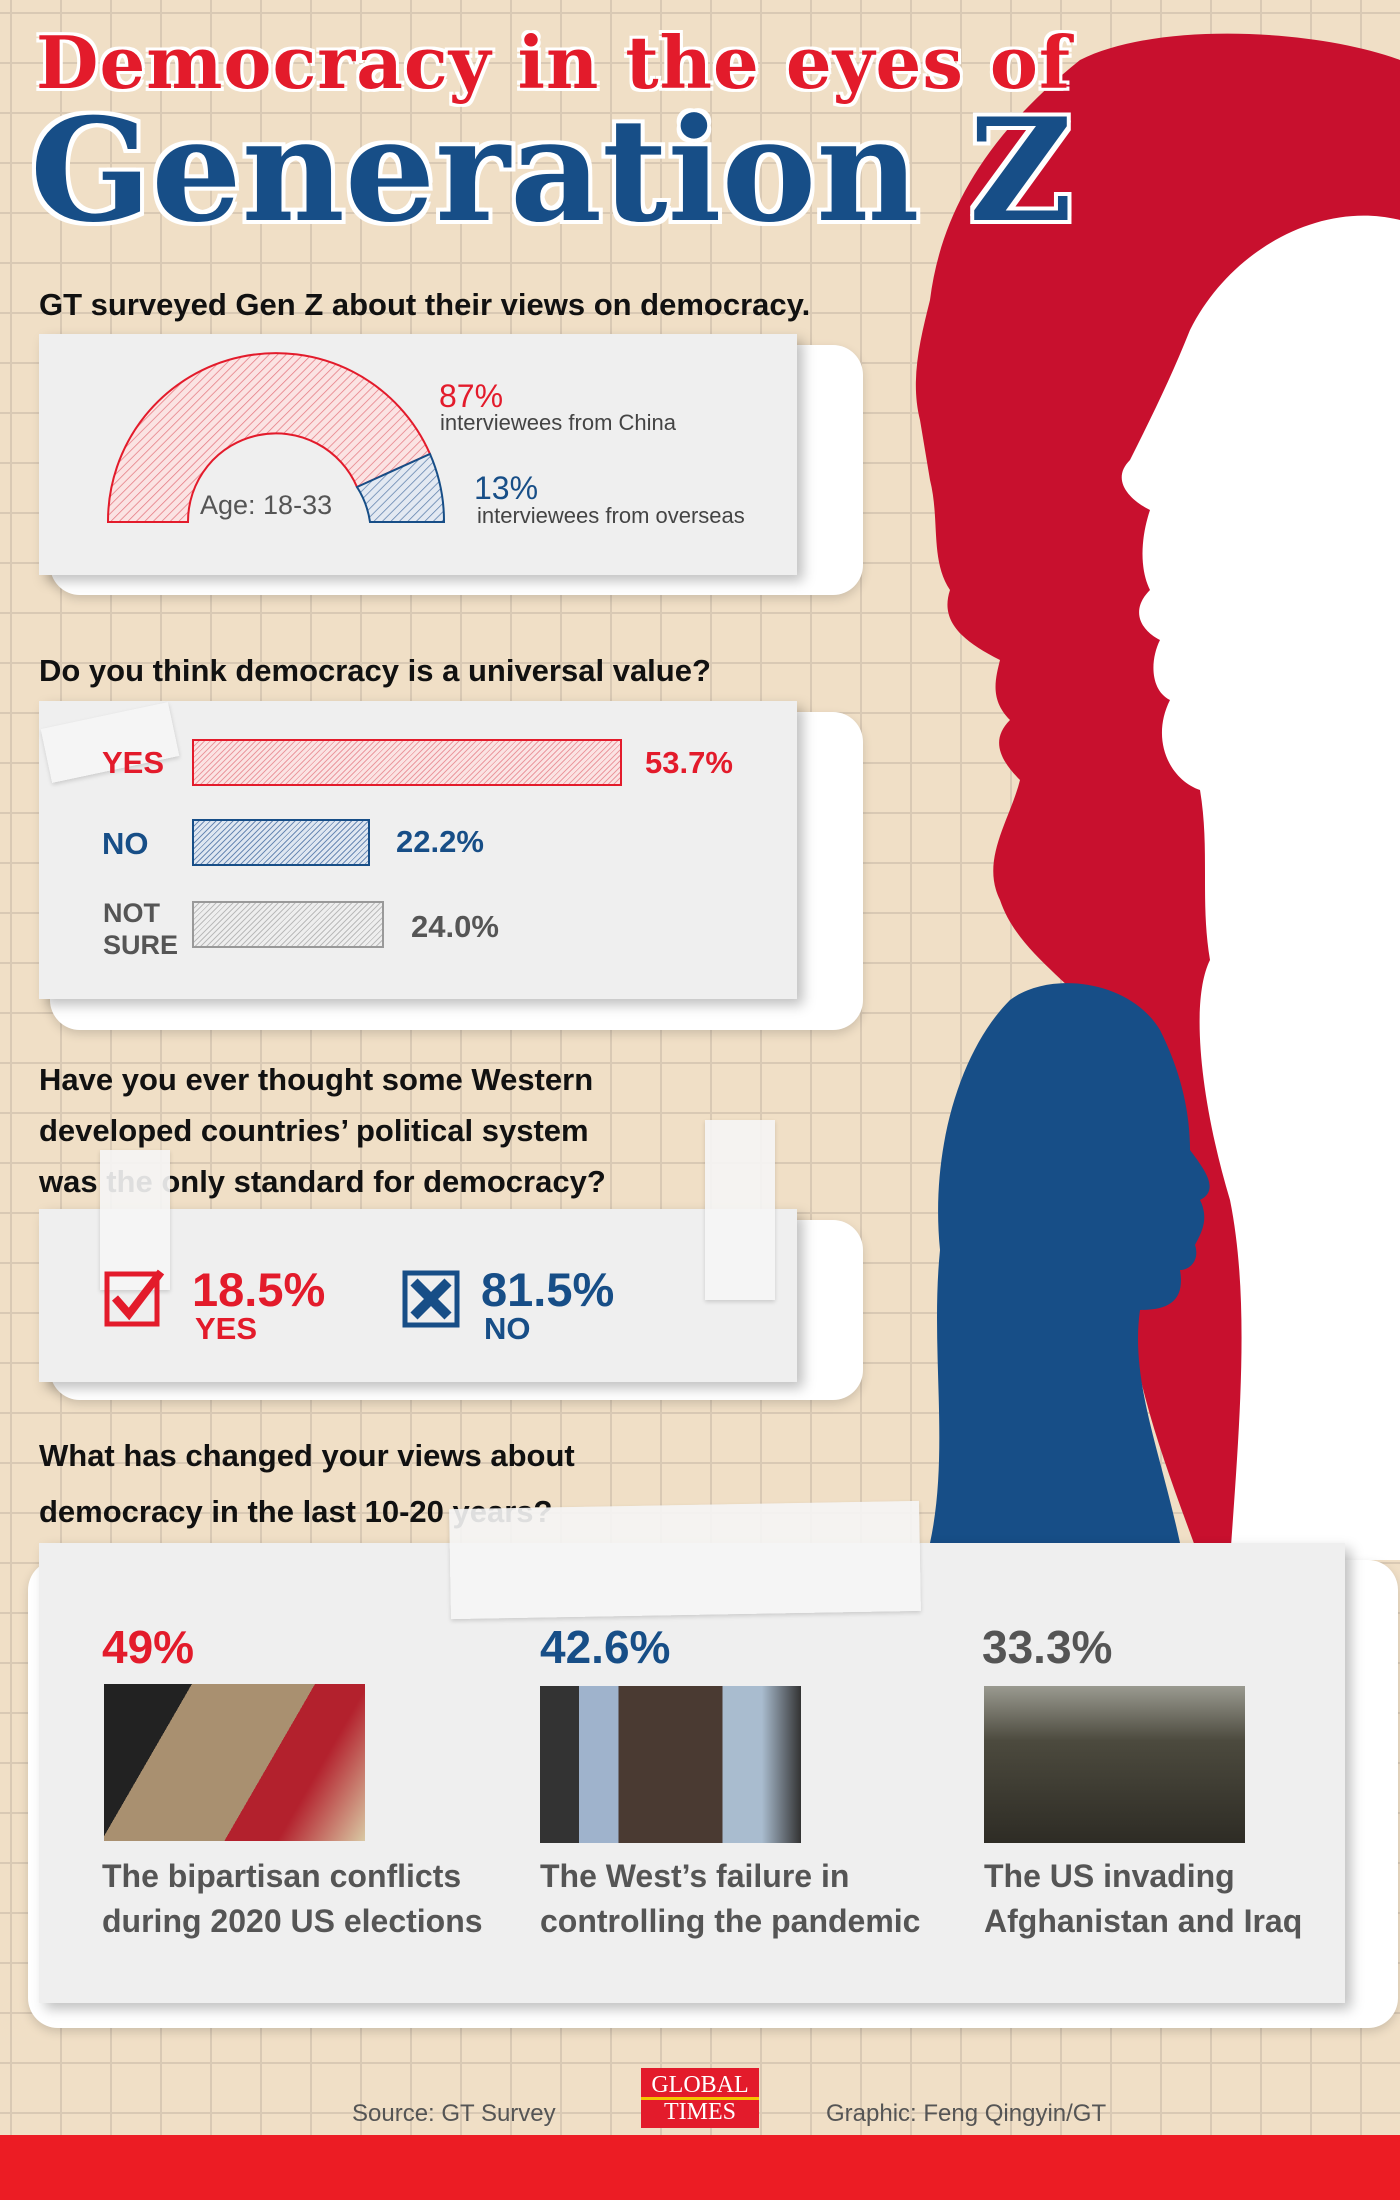  Describe the element at coordinates (966, 2113) in the screenshot. I see `graphic-credit: Graphic: Feng Qingyin/GT` at that location.